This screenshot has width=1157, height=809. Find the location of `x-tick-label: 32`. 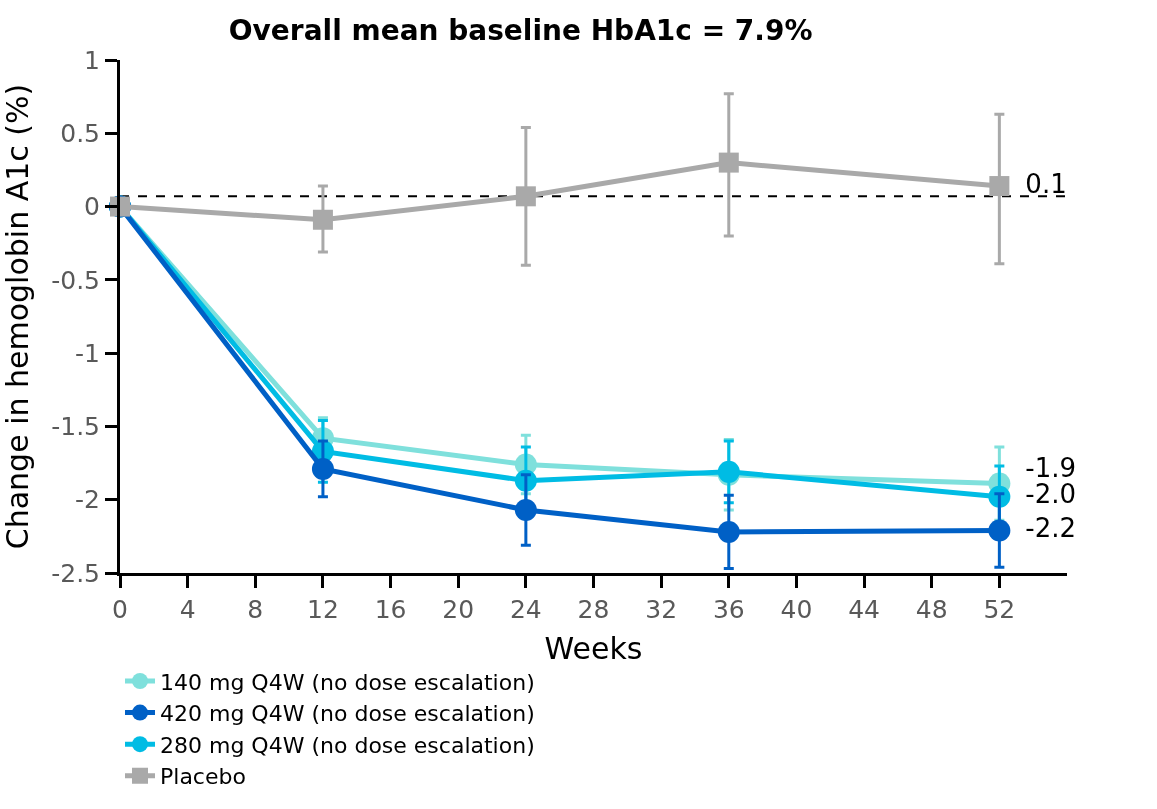

x-tick-label: 32 is located at coordinates (661, 609).